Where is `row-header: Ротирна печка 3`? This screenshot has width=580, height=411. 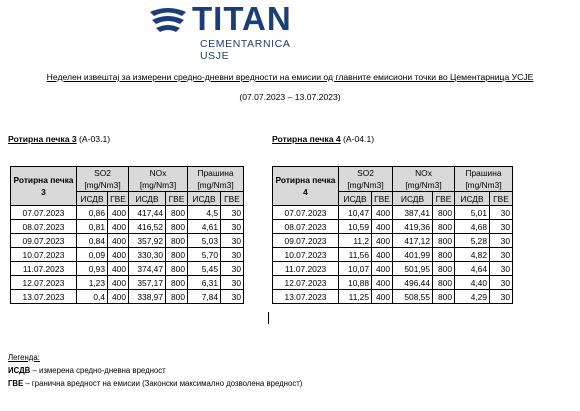
row-header: Ротирна печка 3 is located at coordinates (43, 186).